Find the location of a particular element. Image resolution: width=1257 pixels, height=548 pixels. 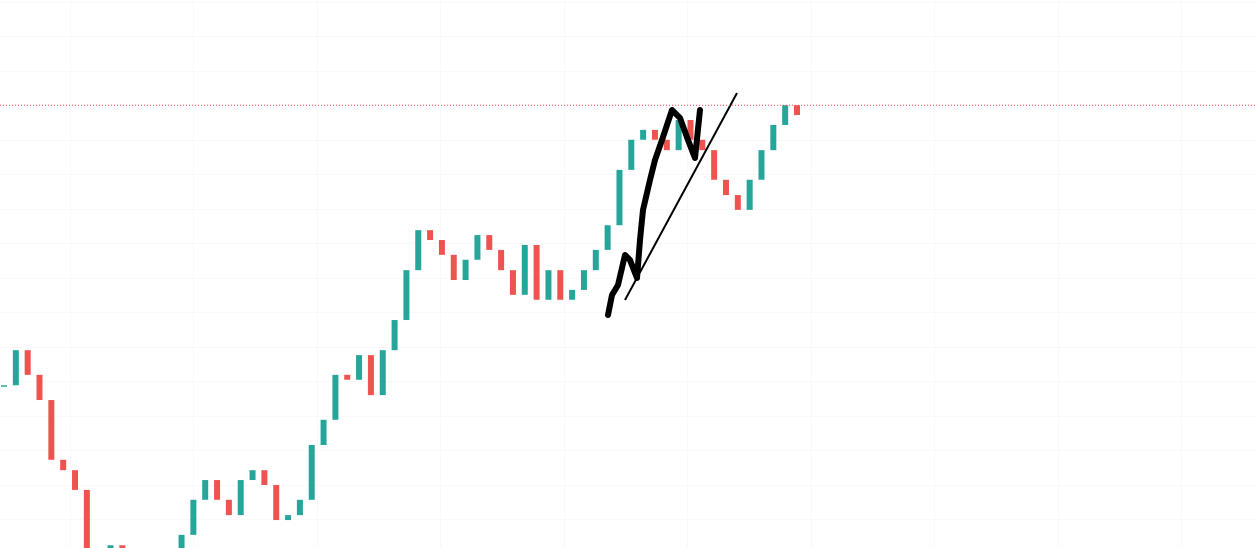

drawing-trendline is located at coordinates (681, 196).